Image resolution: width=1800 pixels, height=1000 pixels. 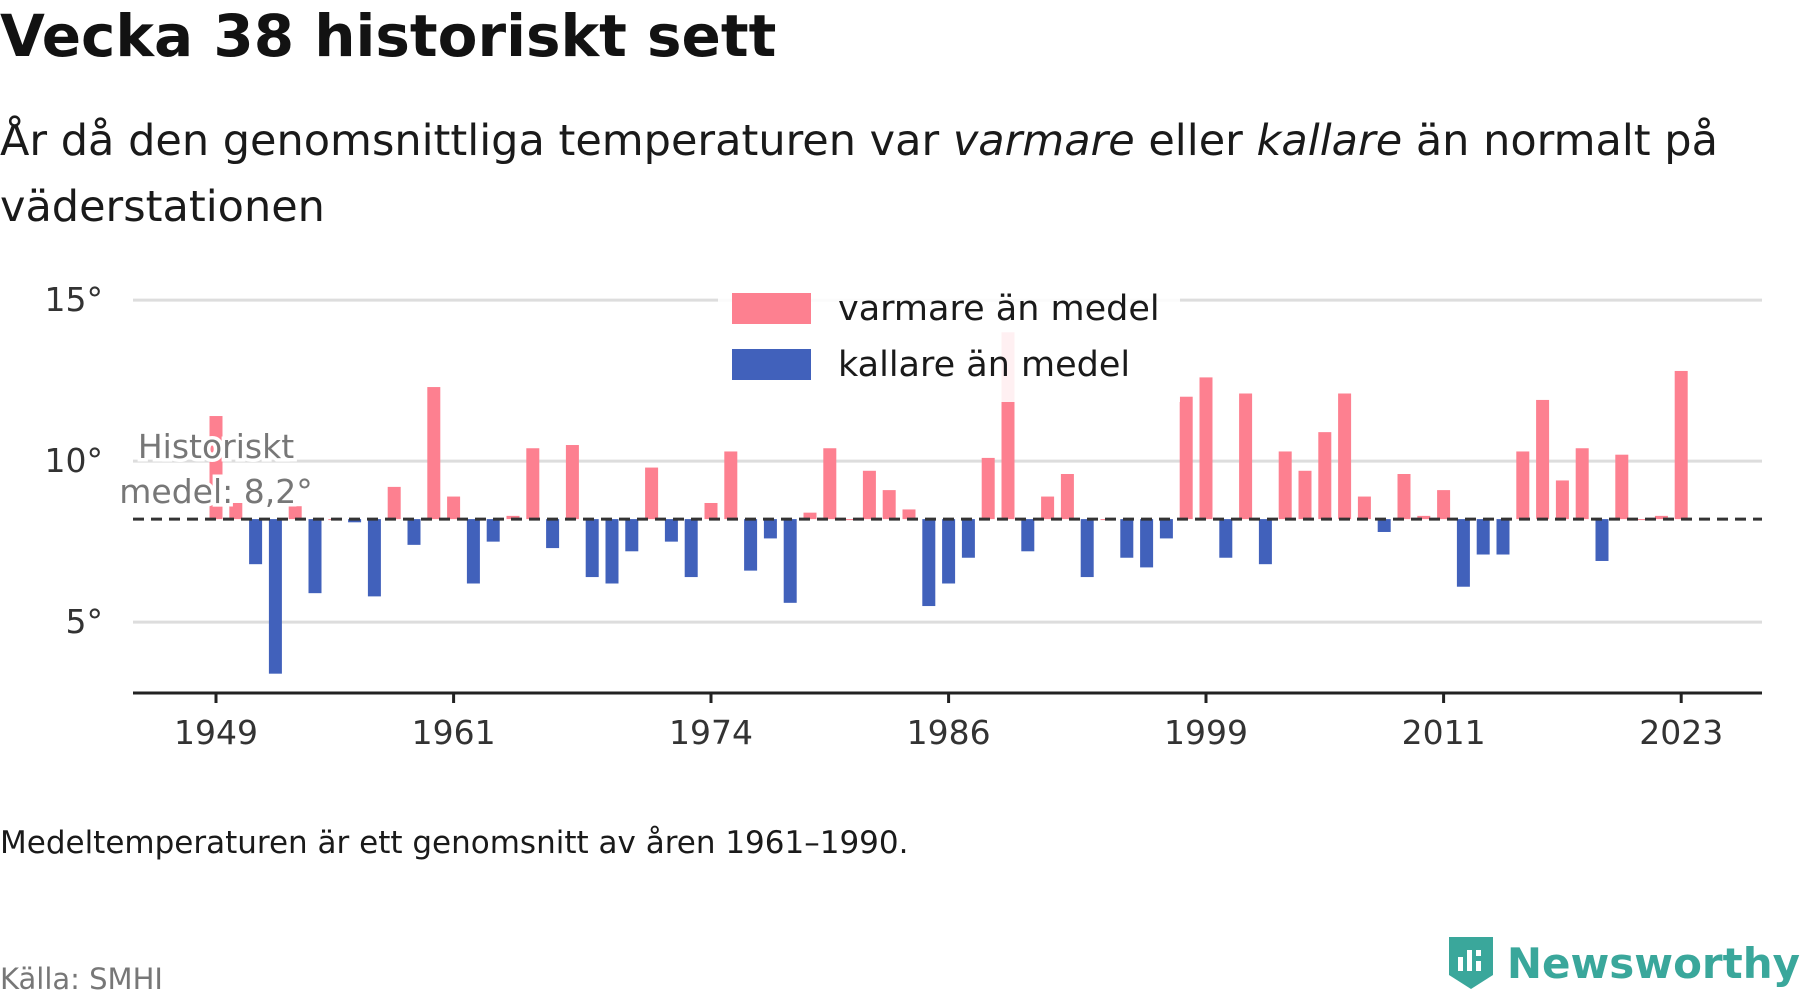 What do you see at coordinates (1653, 963) in the screenshot?
I see `brand-name: Newsworthy` at bounding box center [1653, 963].